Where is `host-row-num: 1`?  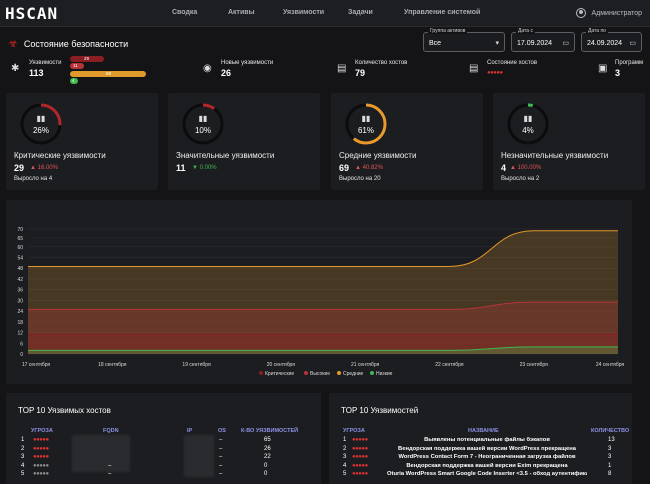
host-row-num: 1 is located at coordinates (23, 440).